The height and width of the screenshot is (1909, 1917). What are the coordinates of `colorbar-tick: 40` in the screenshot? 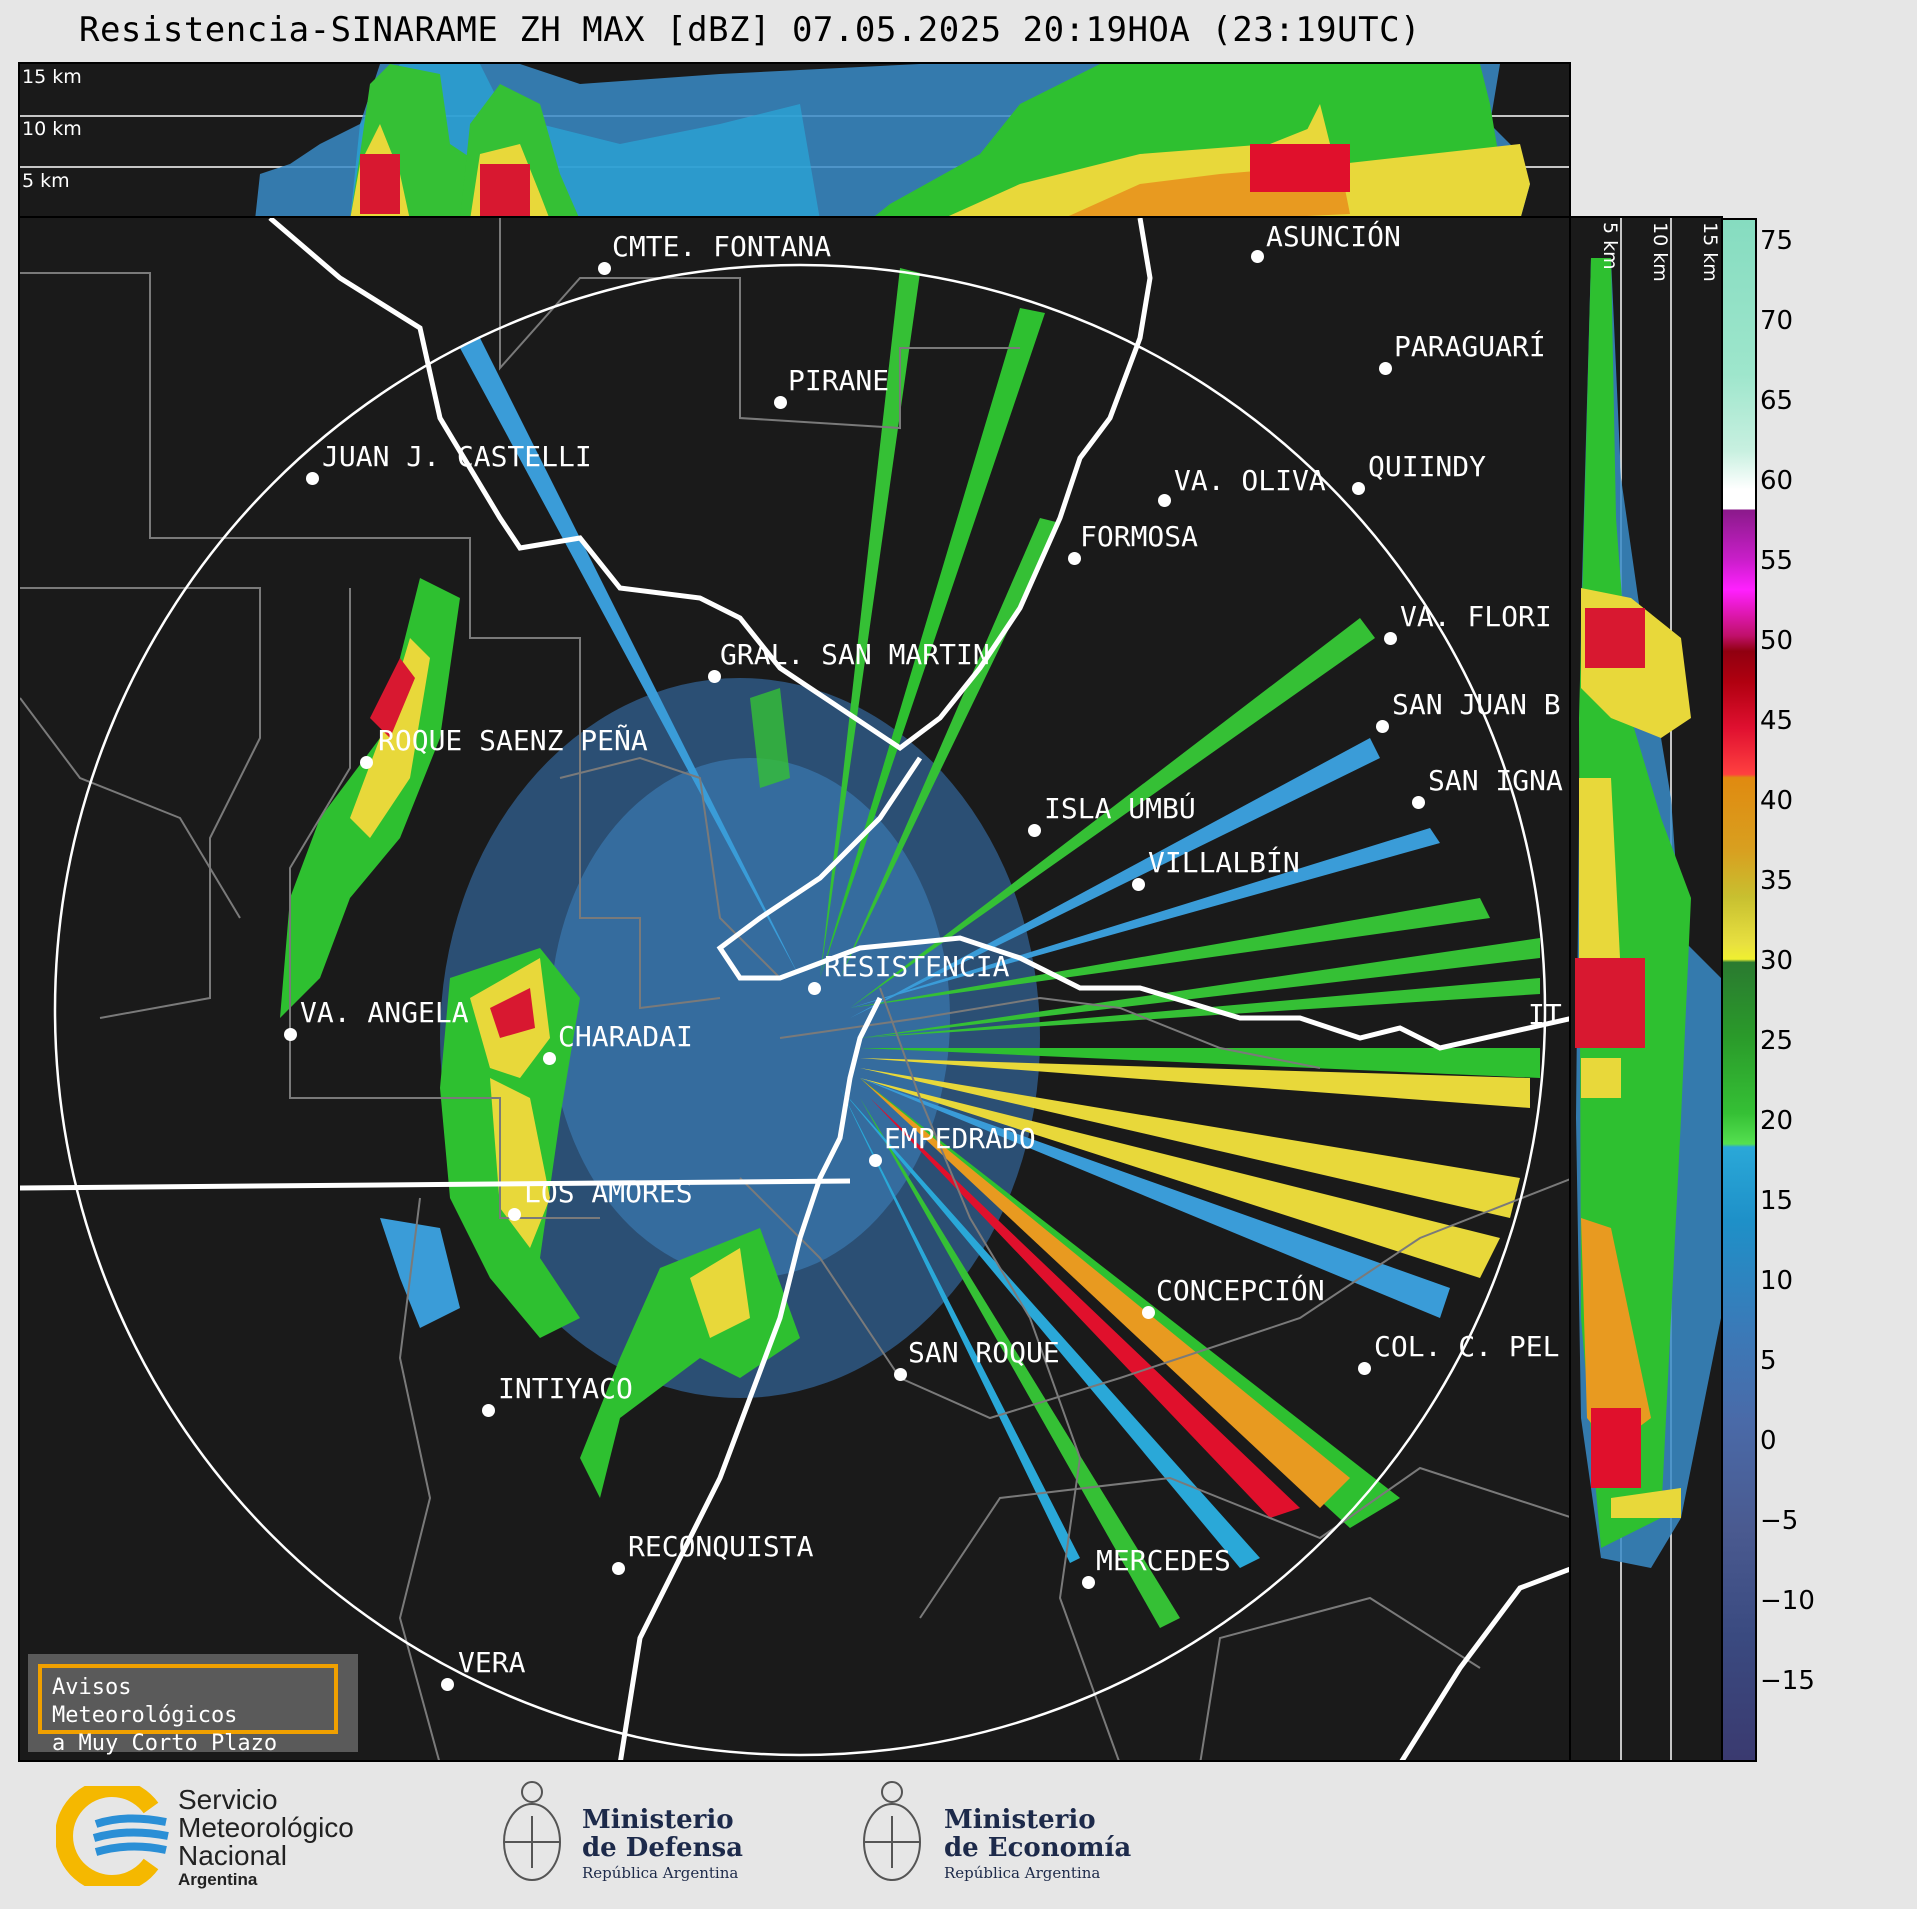 It's located at (1777, 801).